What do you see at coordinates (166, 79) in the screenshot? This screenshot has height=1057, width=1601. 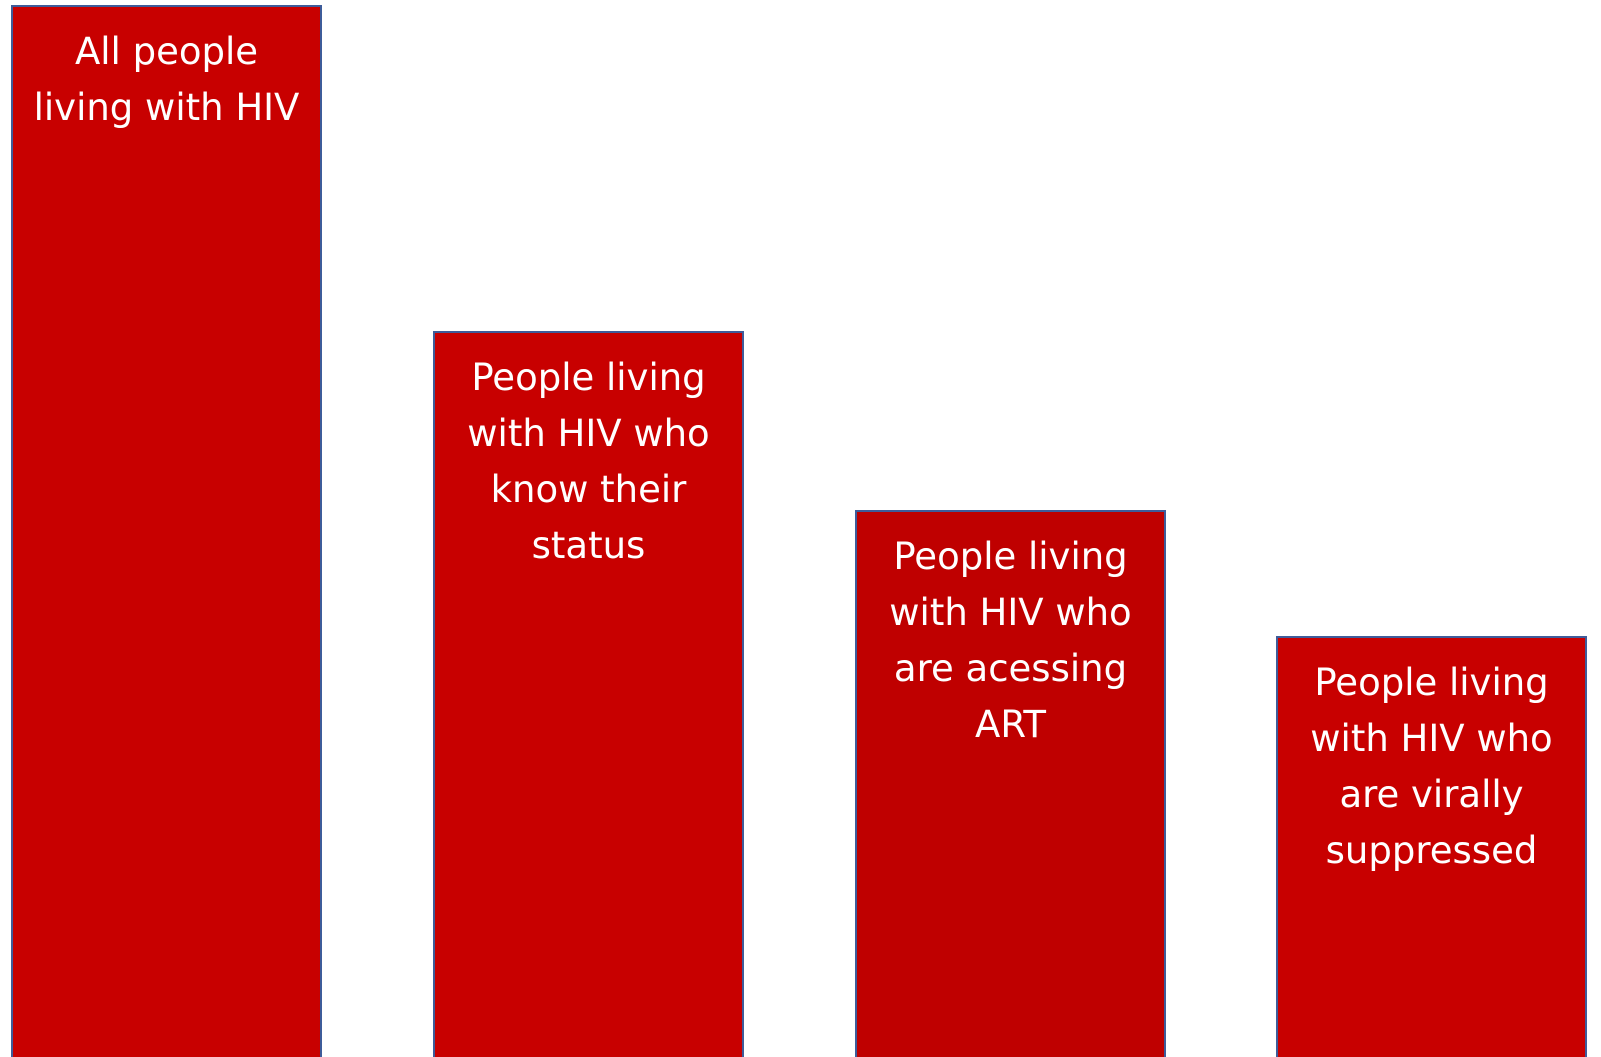 I see `bar-label-1: All people living with HIV` at bounding box center [166, 79].